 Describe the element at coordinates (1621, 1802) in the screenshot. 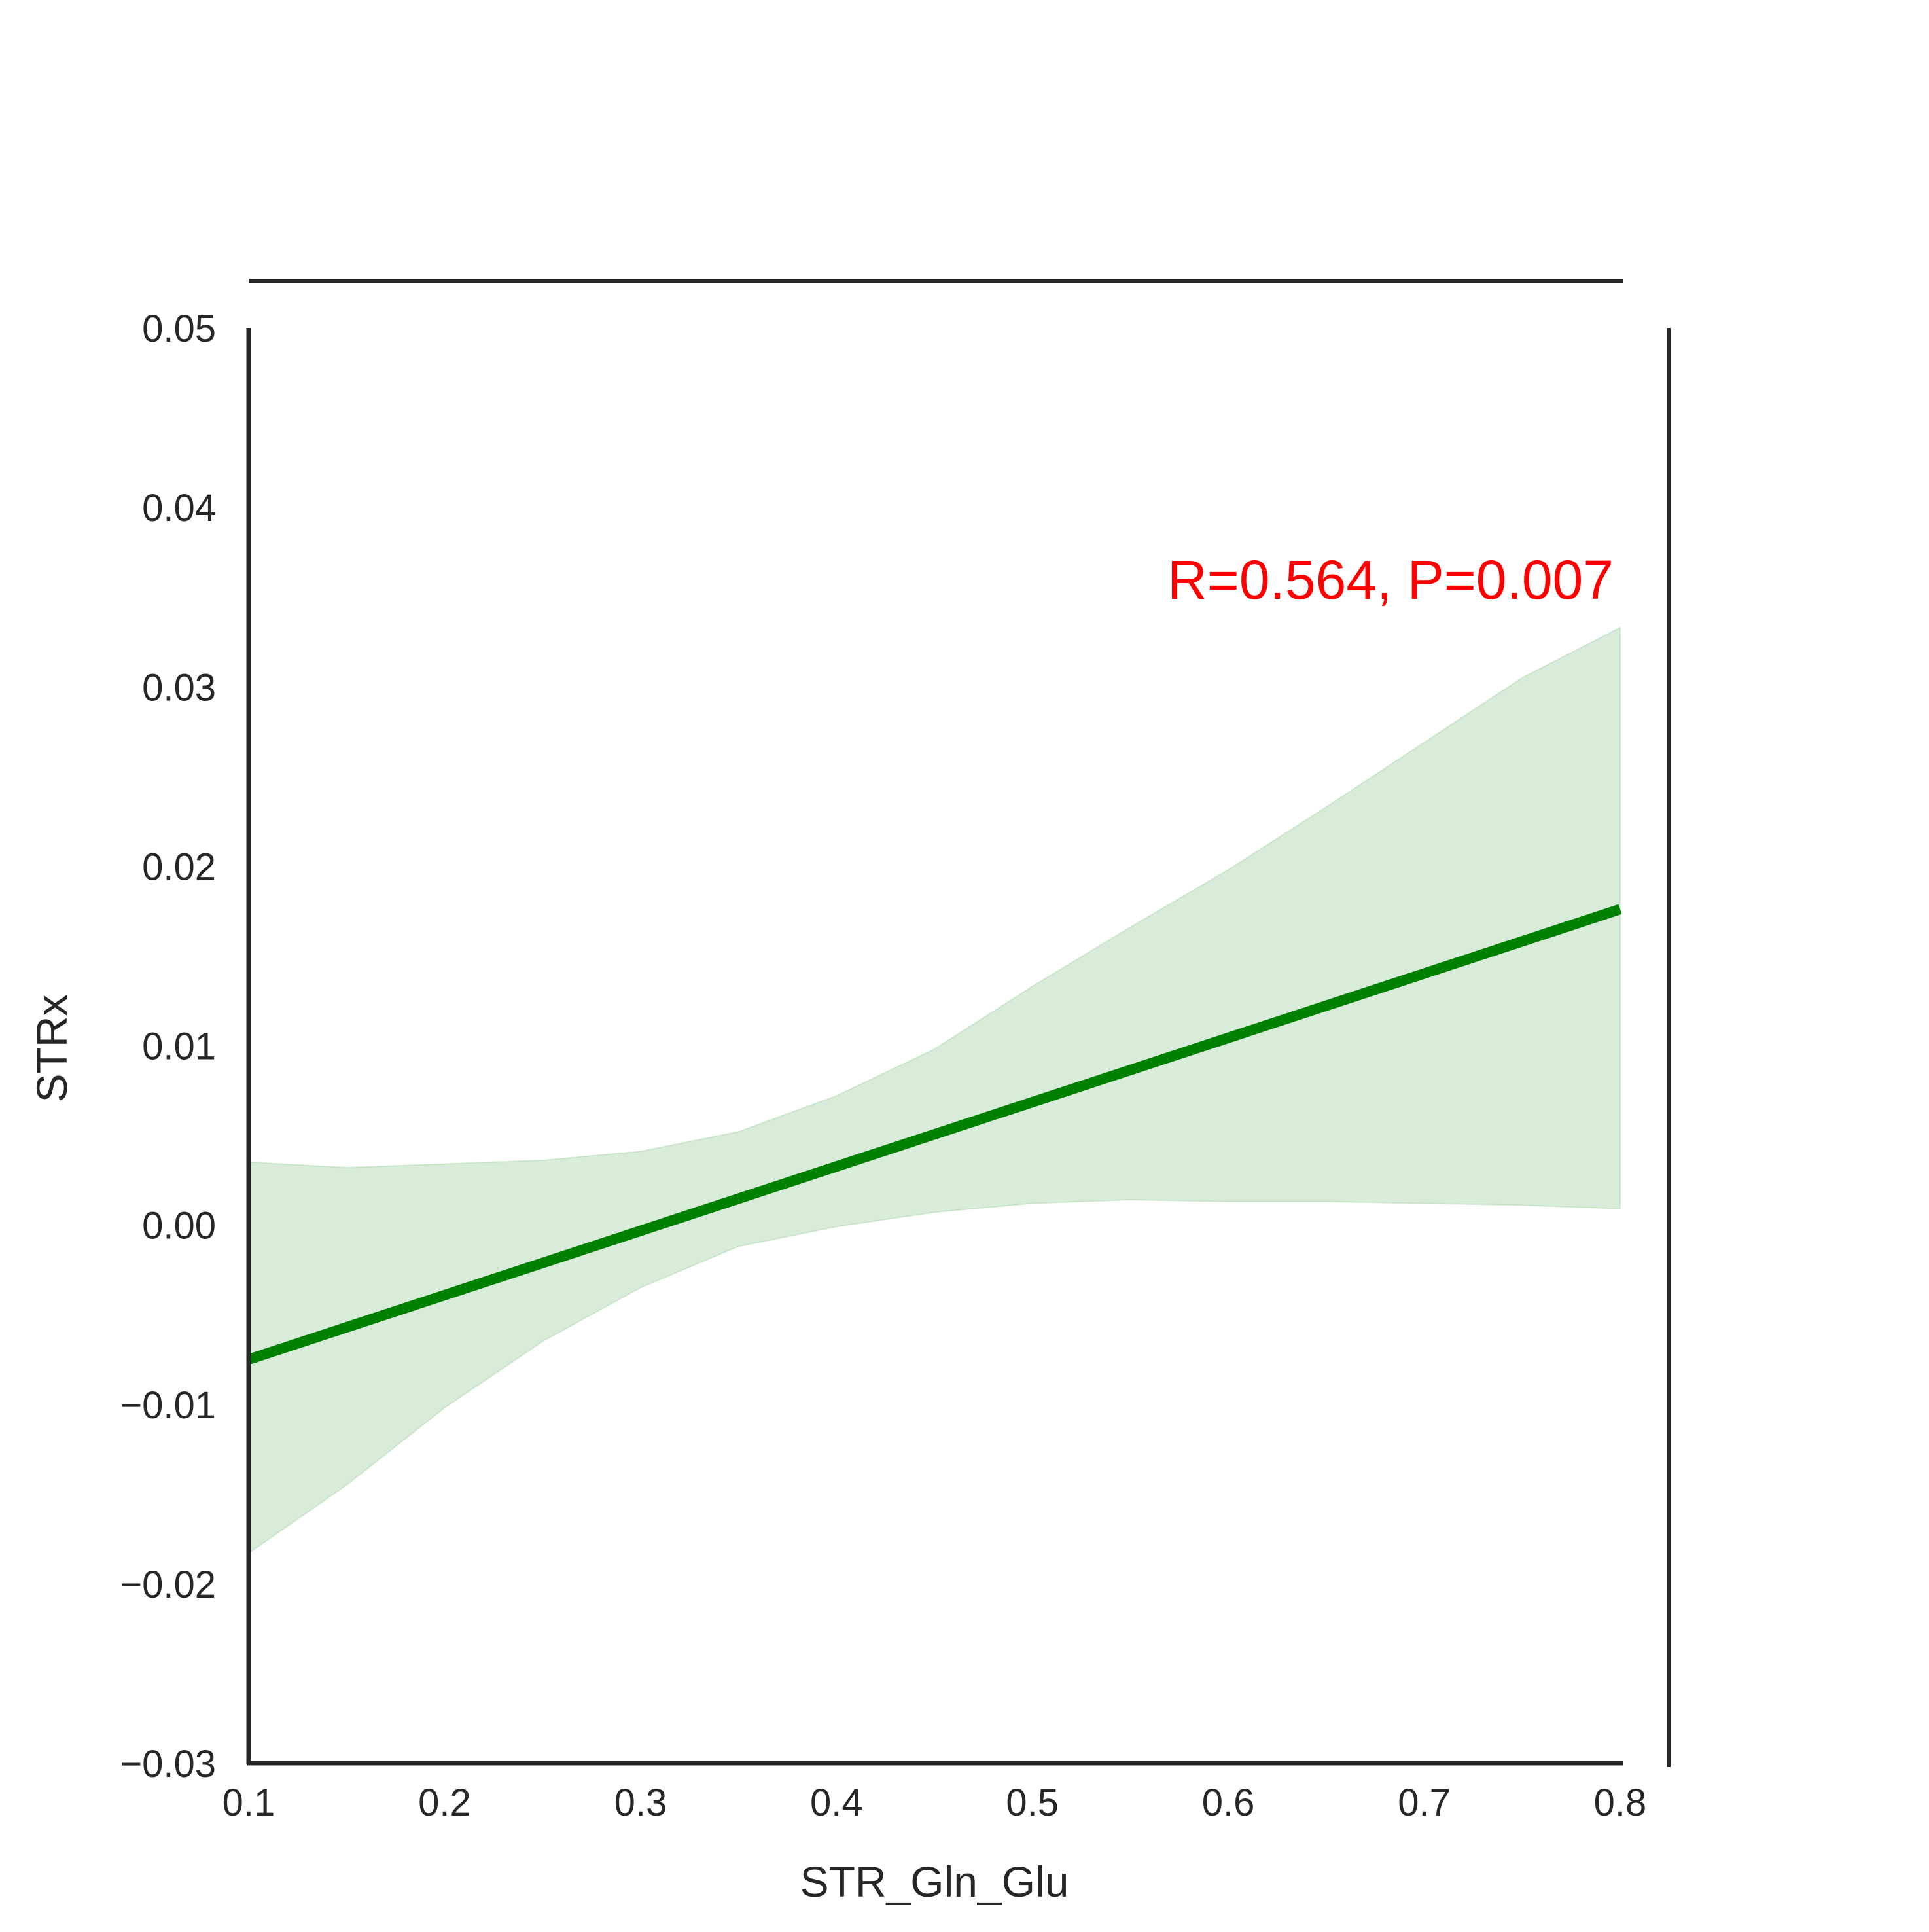

I see `x-tick-label: 0.8` at that location.